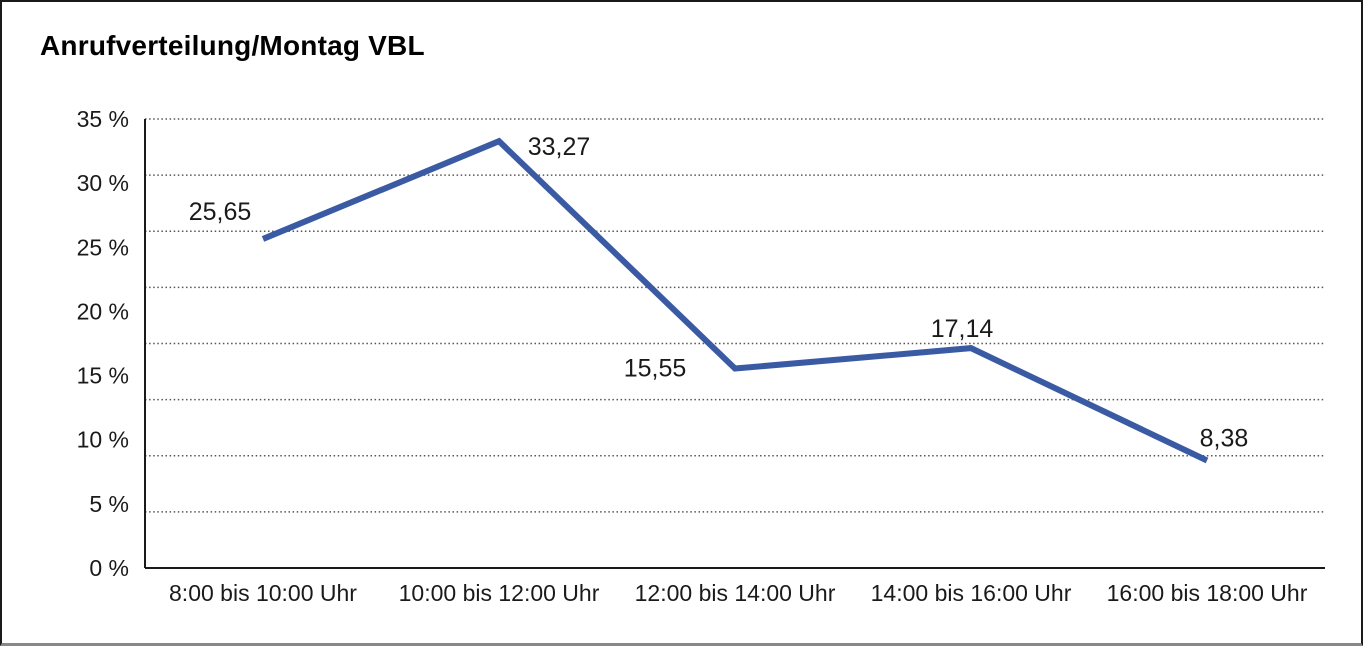 The height and width of the screenshot is (646, 1363). I want to click on x-axis-category-label: 8:00 bis 10:00 Uhr, so click(263, 593).